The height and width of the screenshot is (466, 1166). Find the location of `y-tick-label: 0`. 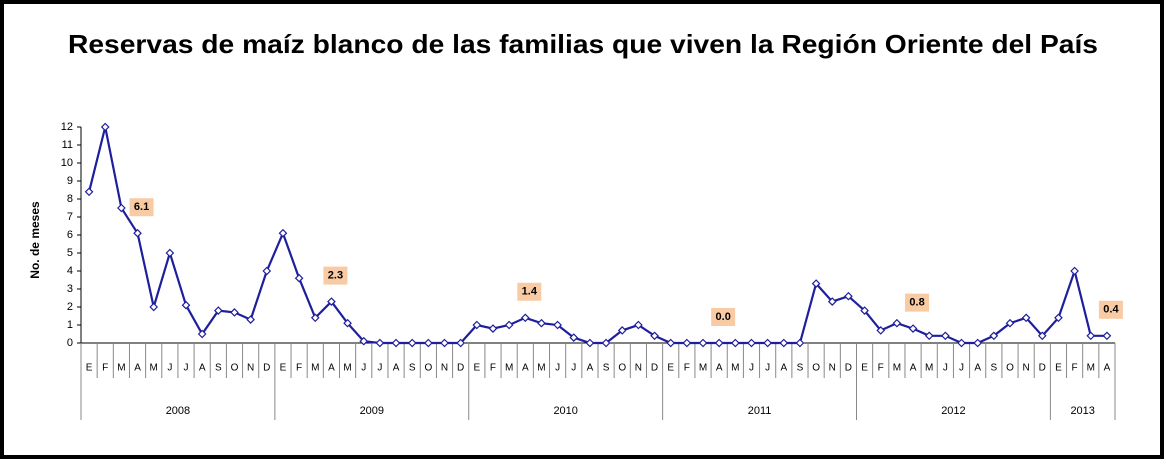

y-tick-label: 0 is located at coordinates (70, 343).